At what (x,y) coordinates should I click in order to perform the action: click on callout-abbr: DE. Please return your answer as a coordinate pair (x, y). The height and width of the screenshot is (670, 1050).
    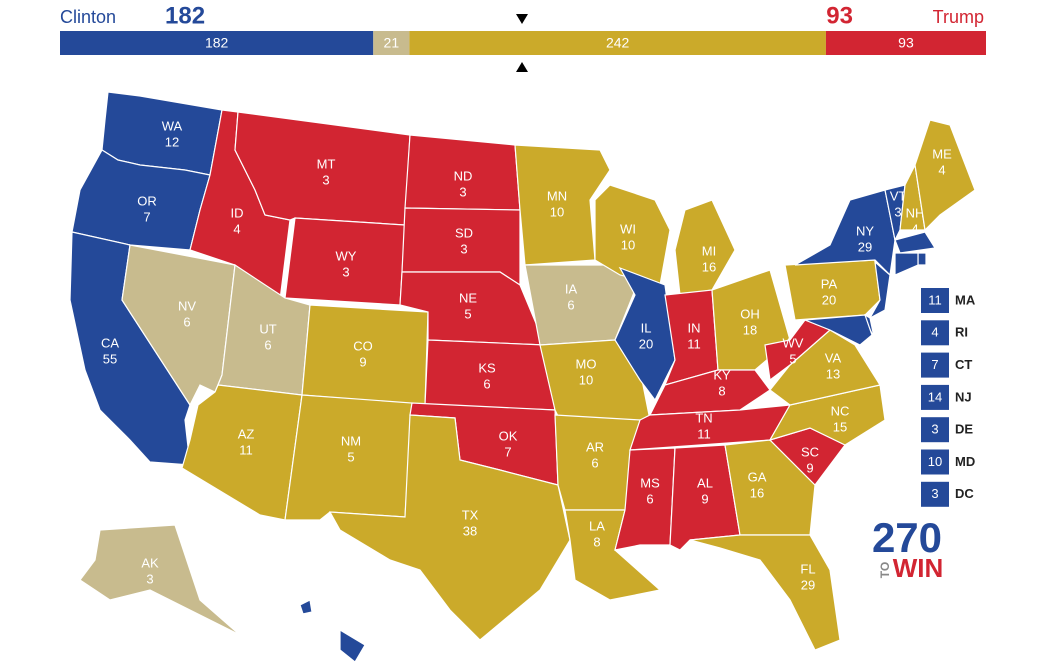
    Looking at the image, I should click on (964, 429).